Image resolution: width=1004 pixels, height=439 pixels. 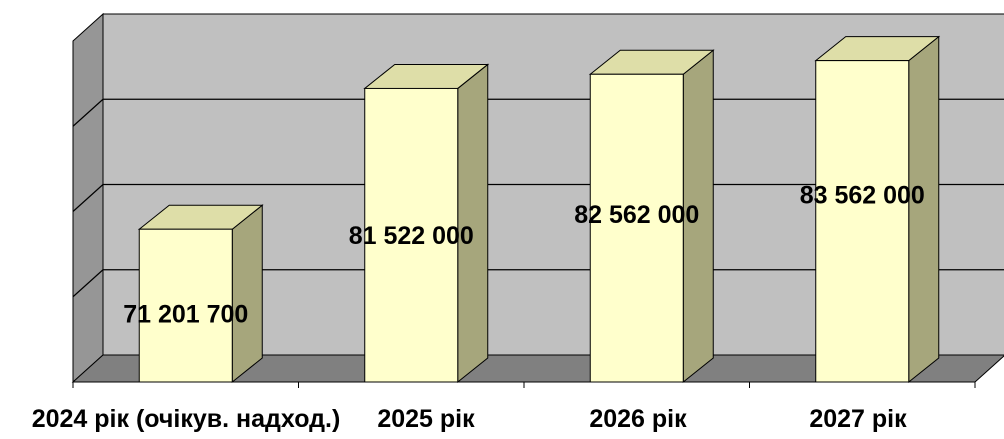 I want to click on x-tick-label: 2024 рік (очікув. надход.), so click(x=186, y=419).